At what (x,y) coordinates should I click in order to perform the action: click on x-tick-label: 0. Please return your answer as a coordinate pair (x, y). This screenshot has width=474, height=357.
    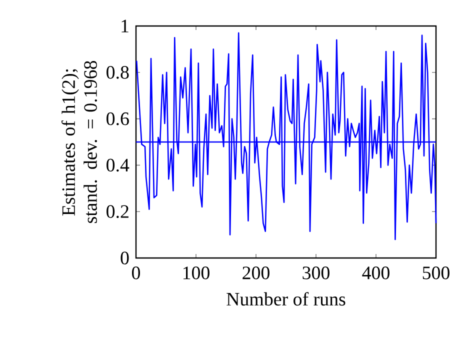
    Looking at the image, I should click on (136, 273).